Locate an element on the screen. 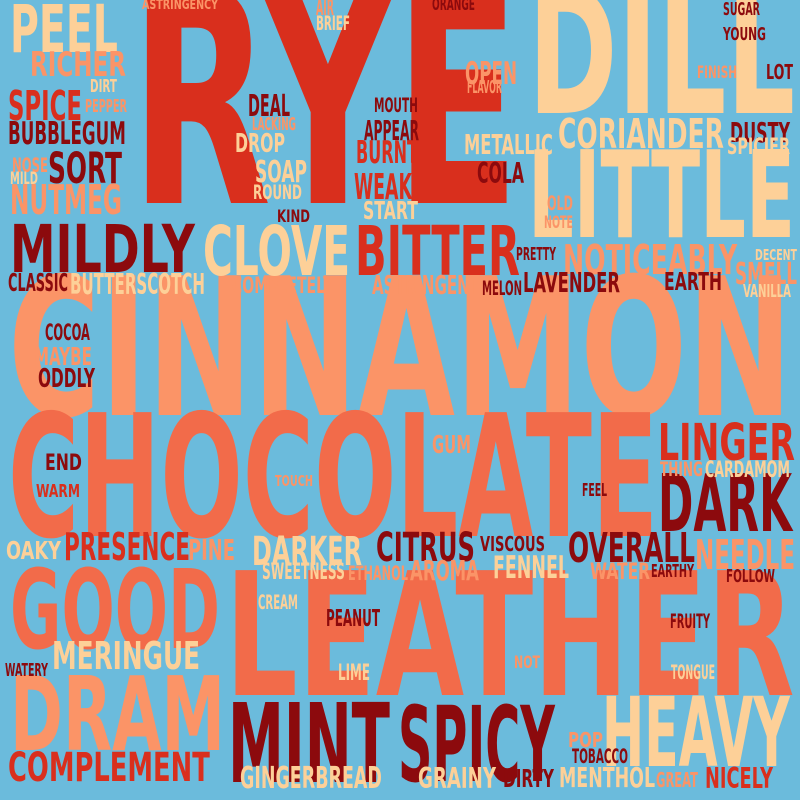 This screenshot has height=800, width=800. word-oddly: ODDLY is located at coordinates (66, 378).